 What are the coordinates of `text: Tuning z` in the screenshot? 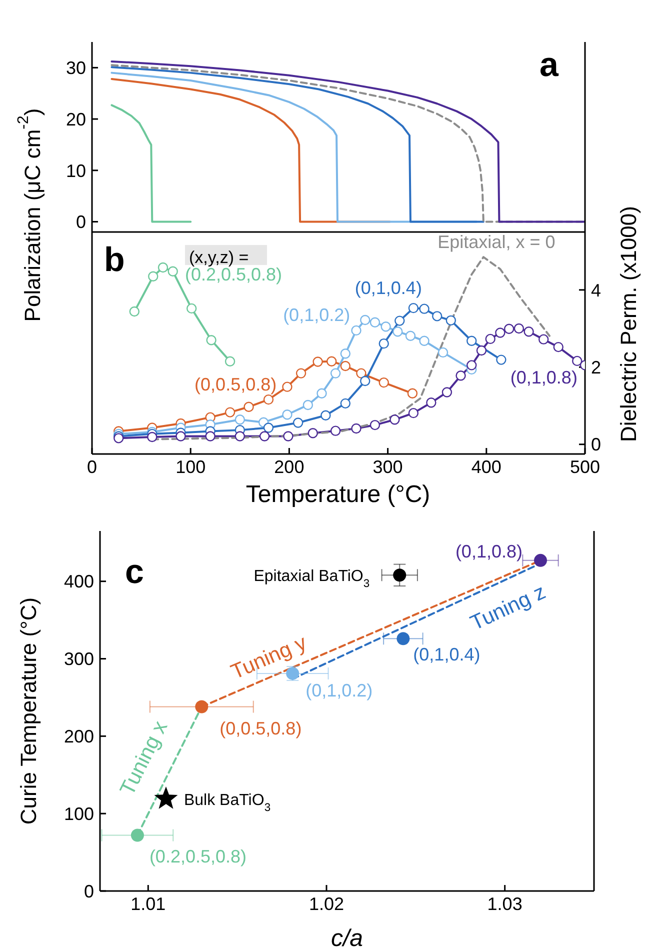 It's located at (508, 608).